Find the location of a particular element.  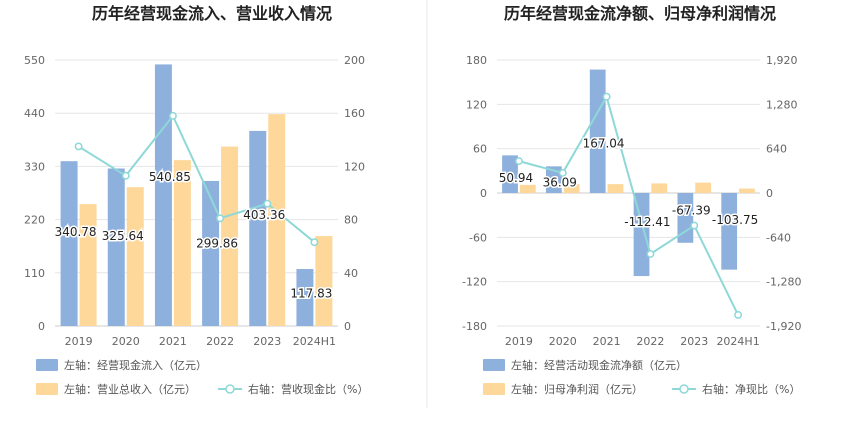

right-axis-tick: -640 is located at coordinates (778, 237).